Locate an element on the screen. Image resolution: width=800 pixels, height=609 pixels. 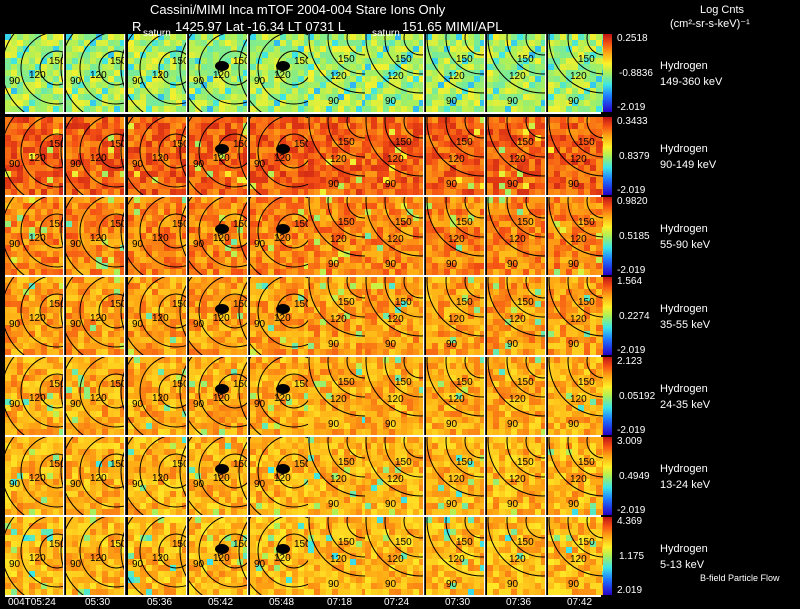
colorbar-max-label: 4.369 is located at coordinates (630, 521).